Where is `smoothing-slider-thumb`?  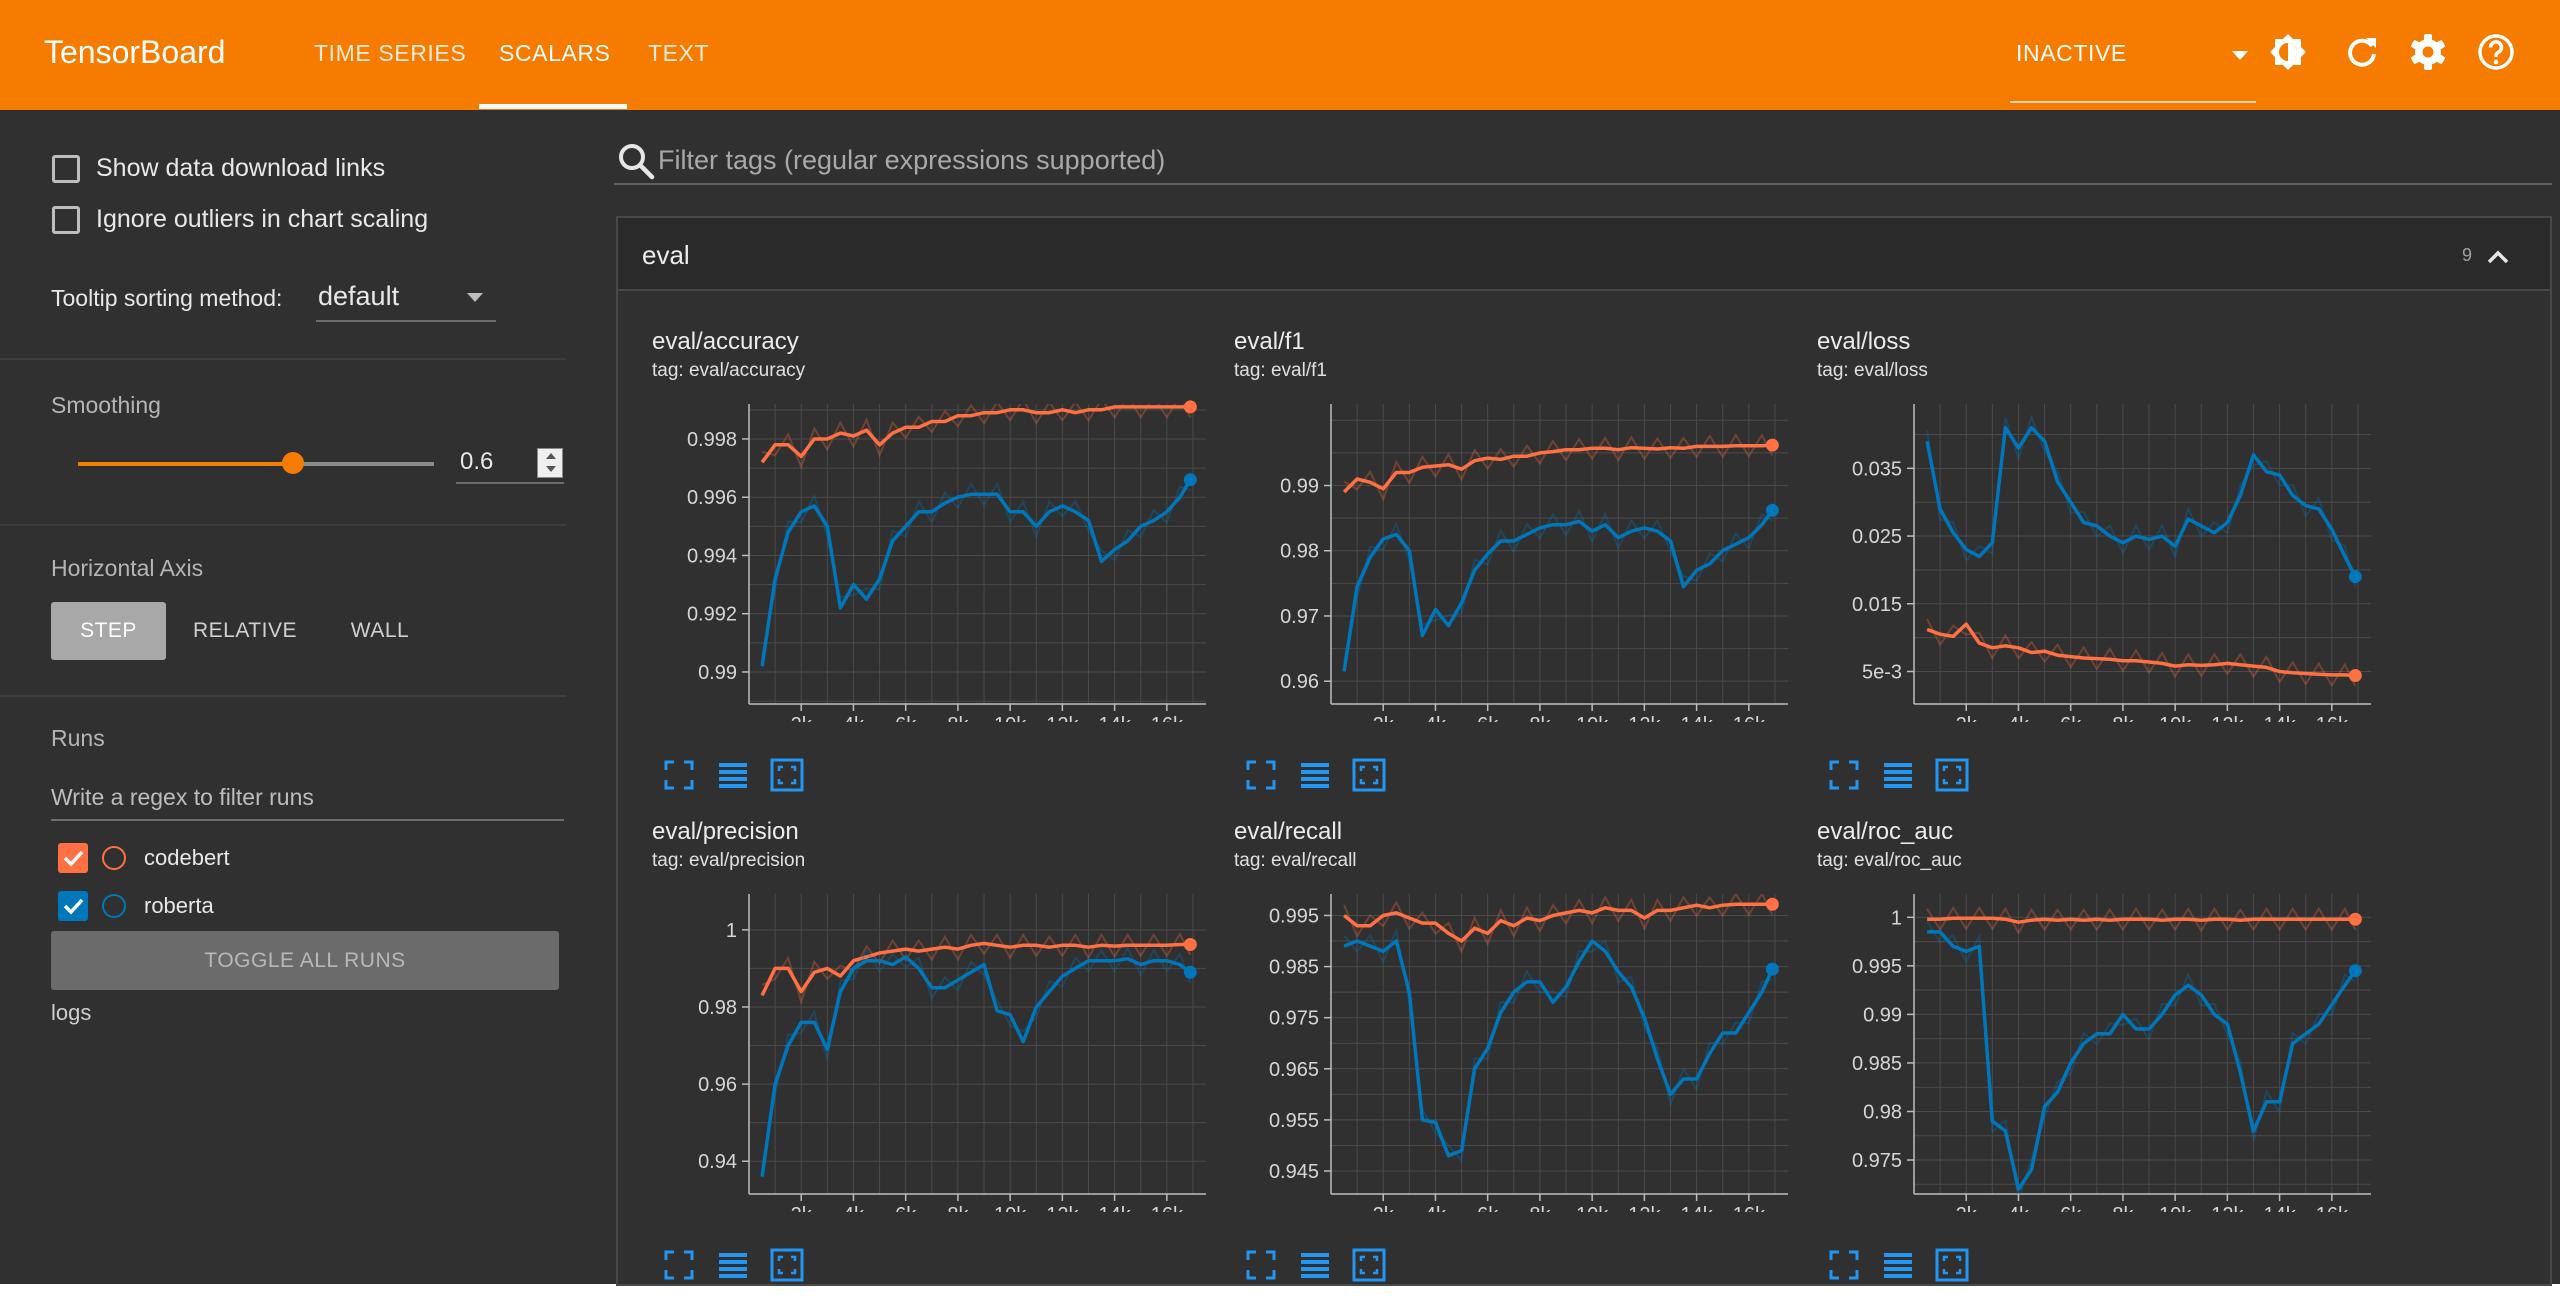
smoothing-slider-thumb is located at coordinates (293, 463).